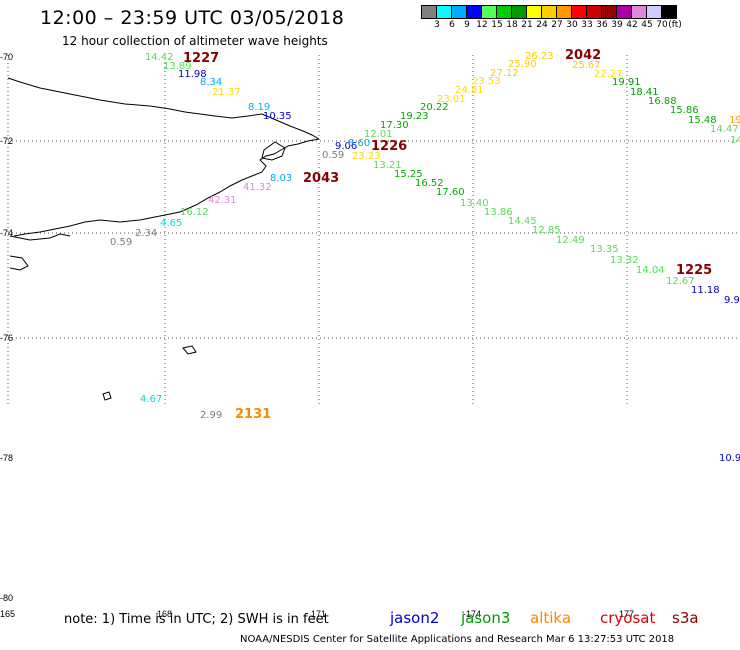 This screenshot has height=650, width=740. What do you see at coordinates (192, 74) in the screenshot?
I see `wave-height-label: 11.98` at bounding box center [192, 74].